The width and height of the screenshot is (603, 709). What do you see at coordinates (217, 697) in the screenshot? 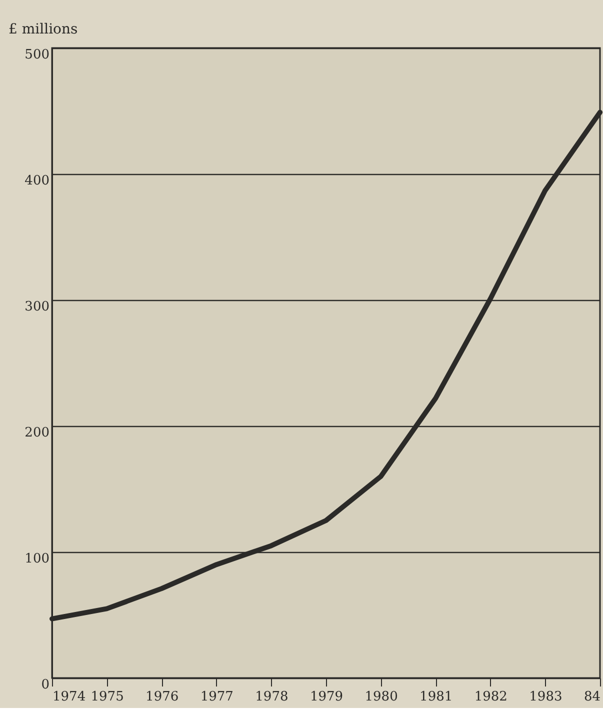
I see `x-tick-label: 1977` at bounding box center [217, 697].